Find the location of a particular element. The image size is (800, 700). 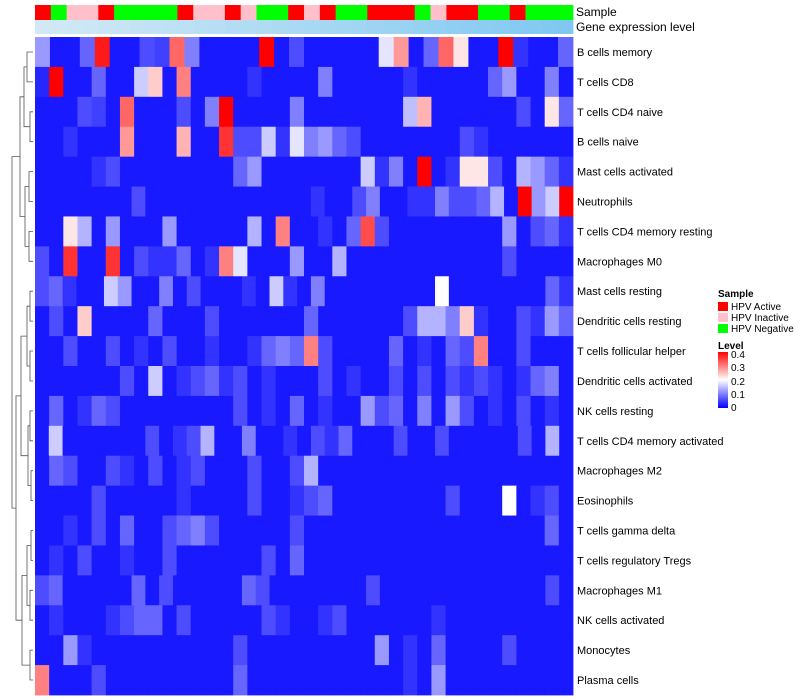

sample-annotation-cell is located at coordinates (375, 12).